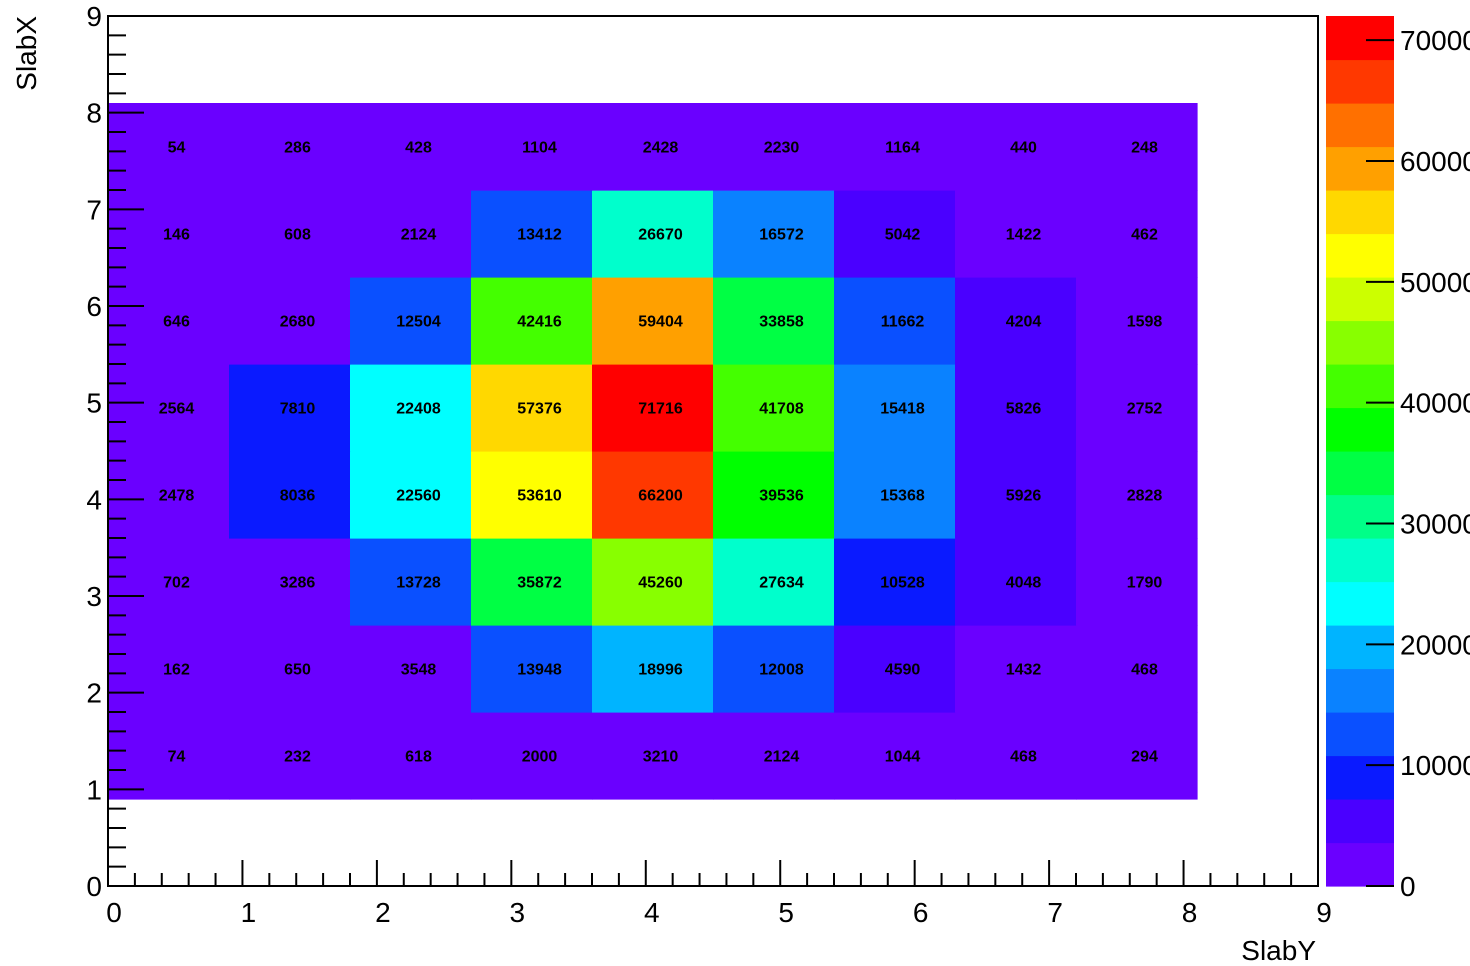 Image resolution: width=1470 pixels, height=966 pixels. Describe the element at coordinates (177, 496) in the screenshot. I see `heatmap-cell-value: 2478` at that location.